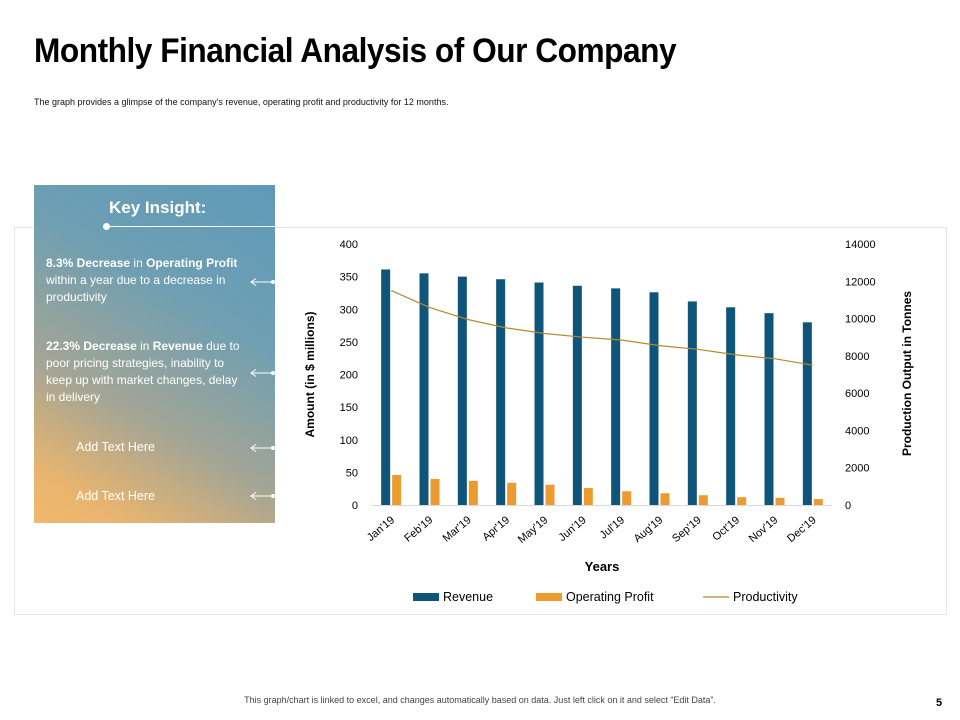  What do you see at coordinates (860, 282) in the screenshot?
I see `y2-tick-label: 12000` at bounding box center [860, 282].